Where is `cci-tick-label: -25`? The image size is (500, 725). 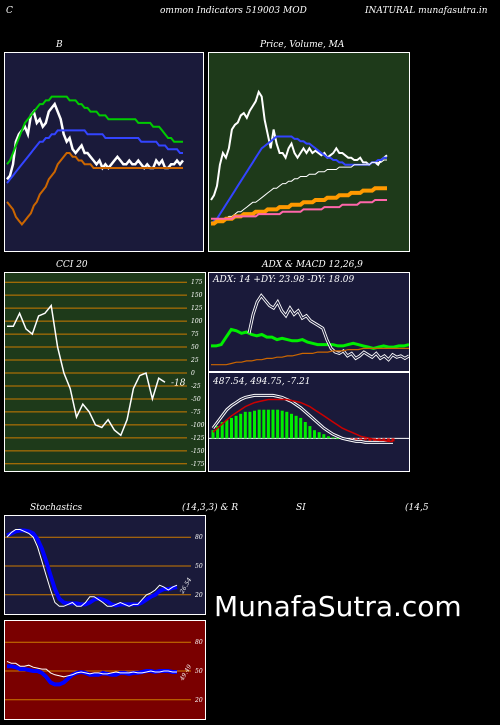 cci-tick-label: -25 is located at coordinates (196, 386).